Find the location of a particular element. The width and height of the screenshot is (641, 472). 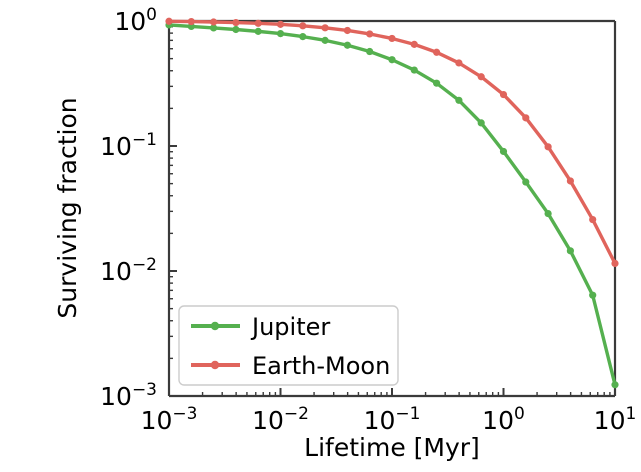

x-tick-label-0: 10⁻³ is located at coordinates (169, 419).